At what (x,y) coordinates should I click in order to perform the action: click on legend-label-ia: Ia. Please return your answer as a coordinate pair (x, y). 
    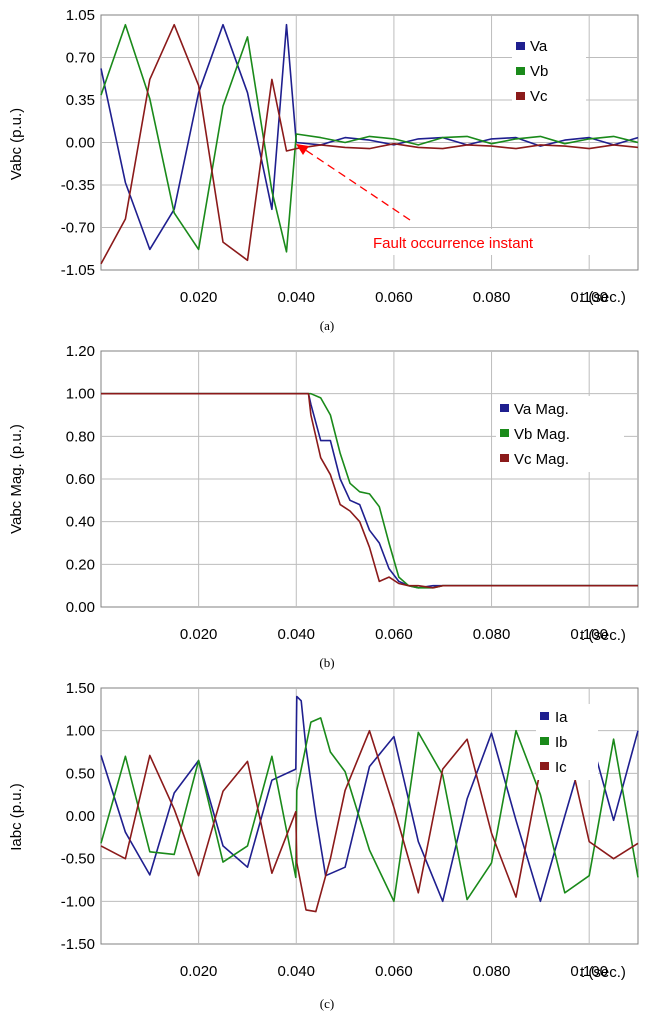
    Looking at the image, I should click on (561, 717).